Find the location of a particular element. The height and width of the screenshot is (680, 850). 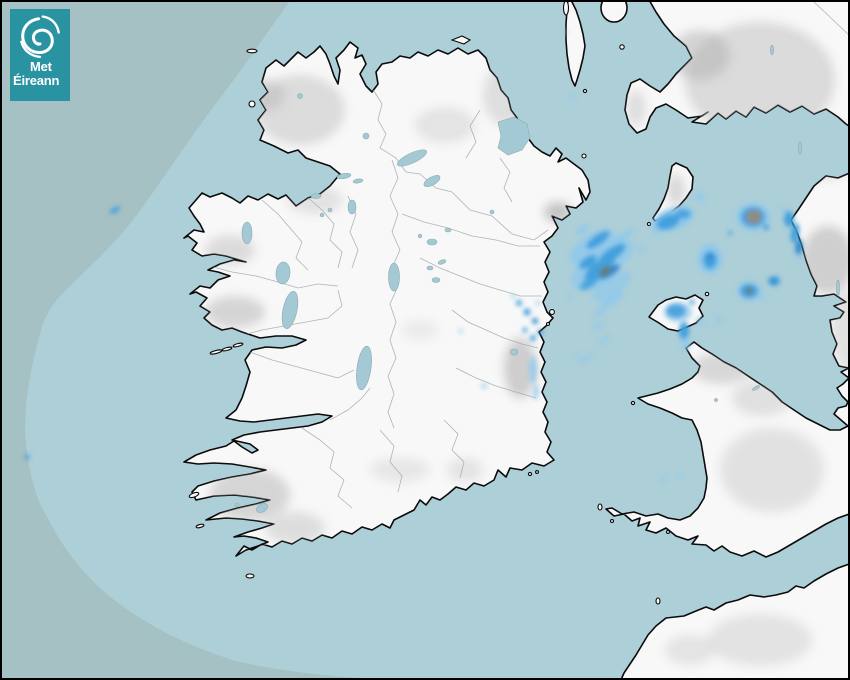

kintyre-peninsula is located at coordinates (575, 43).